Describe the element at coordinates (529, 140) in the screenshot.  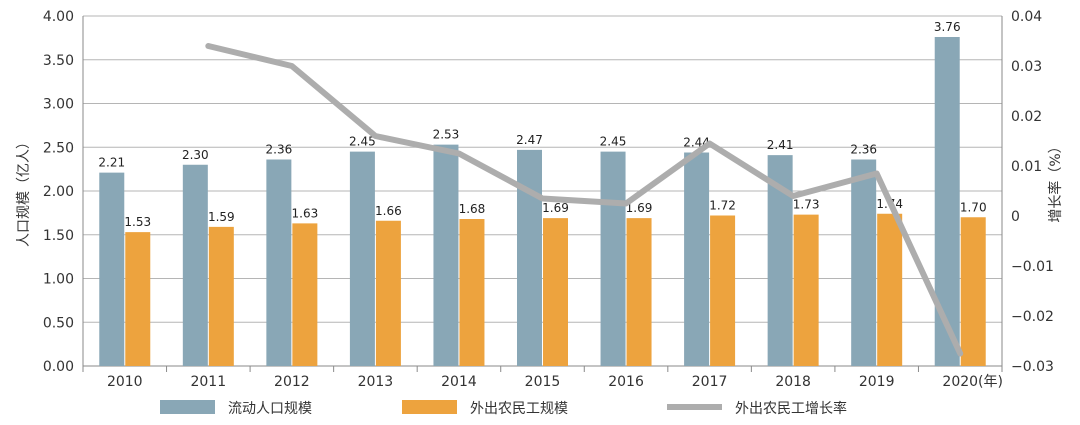
I see `data-label: 2.47` at that location.